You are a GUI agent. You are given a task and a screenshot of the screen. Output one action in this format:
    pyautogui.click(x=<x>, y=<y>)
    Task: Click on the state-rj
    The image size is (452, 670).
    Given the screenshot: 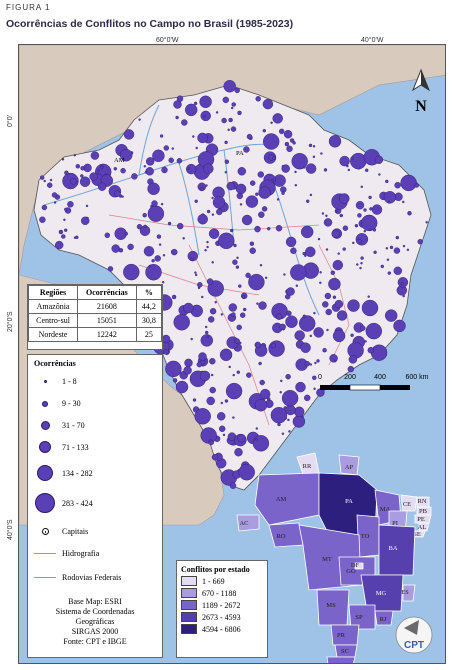 What is the action you would take?
    pyautogui.click(x=384, y=618)
    